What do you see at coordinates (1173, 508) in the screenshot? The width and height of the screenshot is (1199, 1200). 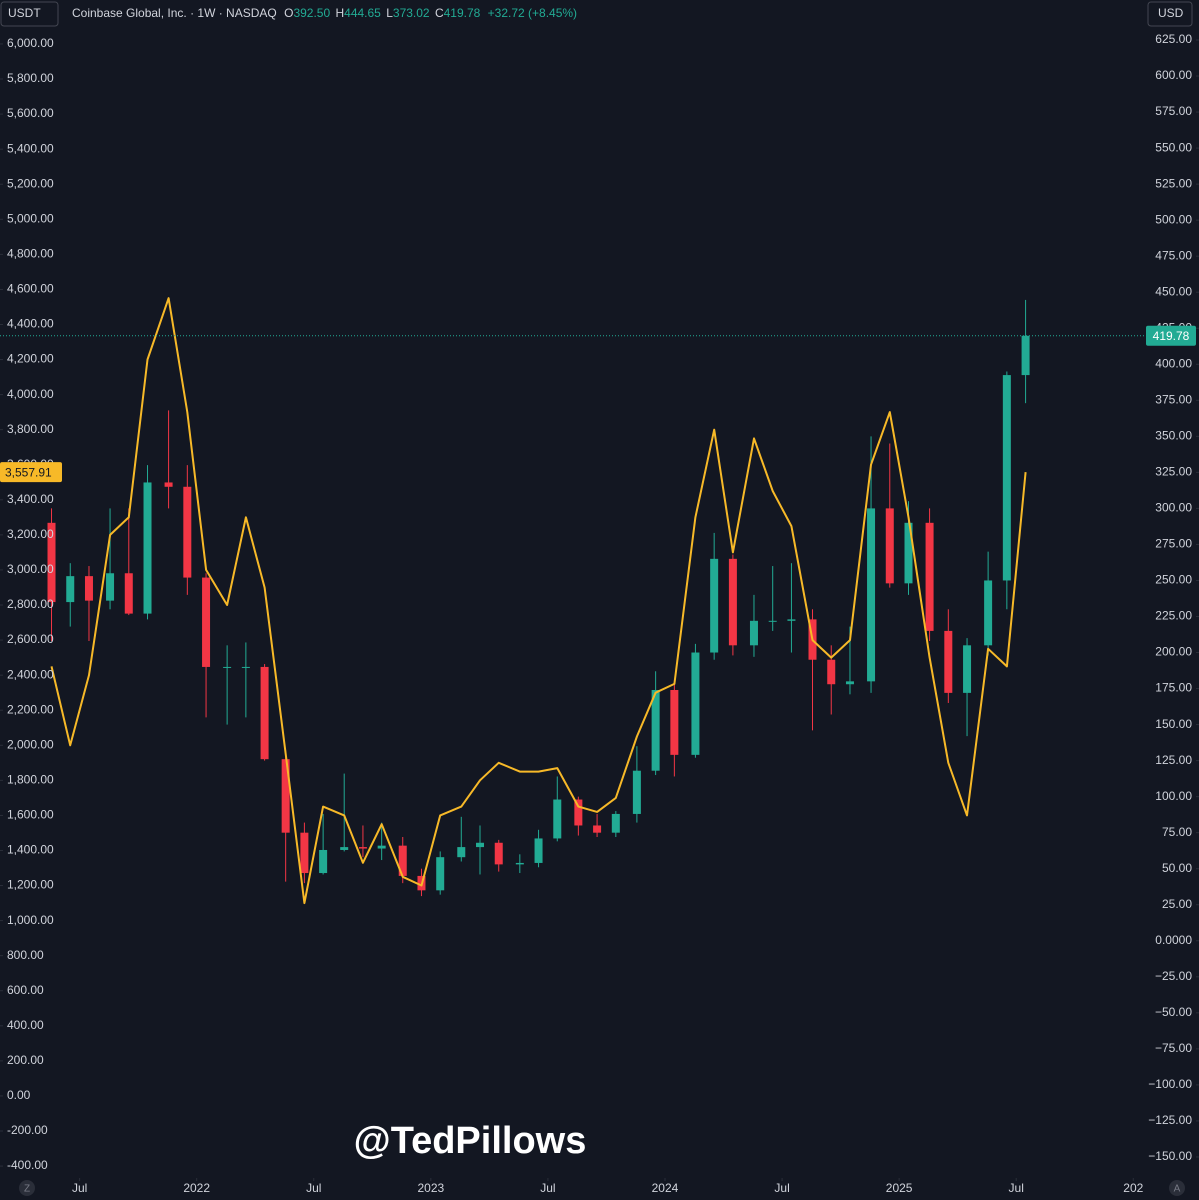 I see `y2-tick-label: 300.00` at bounding box center [1173, 508].